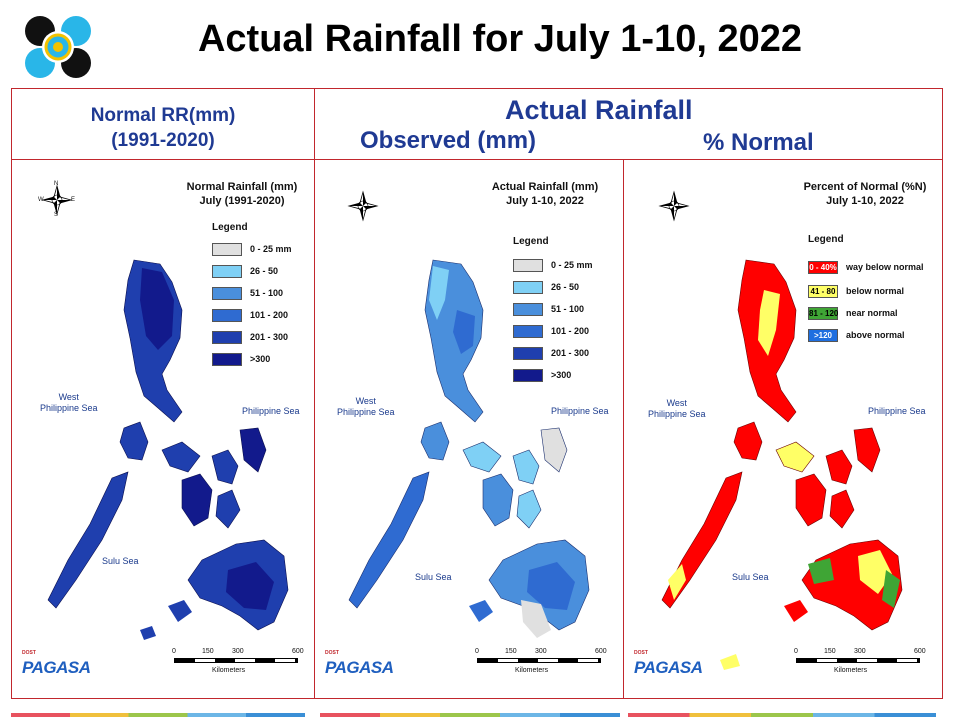  What do you see at coordinates (250, 315) in the screenshot?
I see `map1-legend-item: 101 - 200` at bounding box center [250, 315].